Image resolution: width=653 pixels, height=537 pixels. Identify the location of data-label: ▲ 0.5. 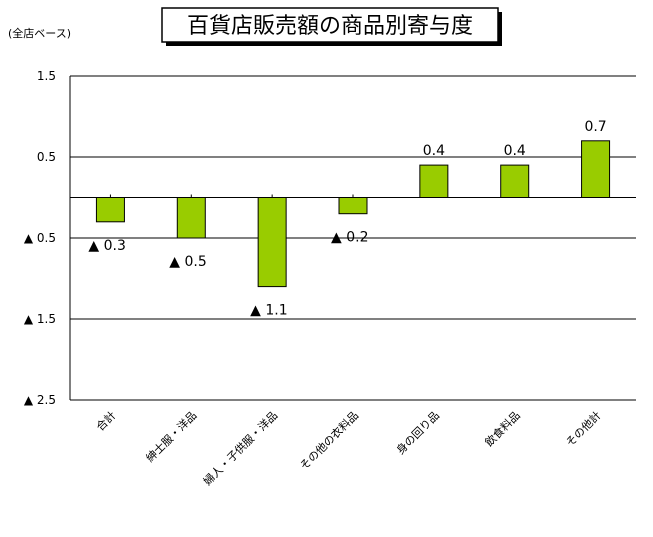
(187, 262).